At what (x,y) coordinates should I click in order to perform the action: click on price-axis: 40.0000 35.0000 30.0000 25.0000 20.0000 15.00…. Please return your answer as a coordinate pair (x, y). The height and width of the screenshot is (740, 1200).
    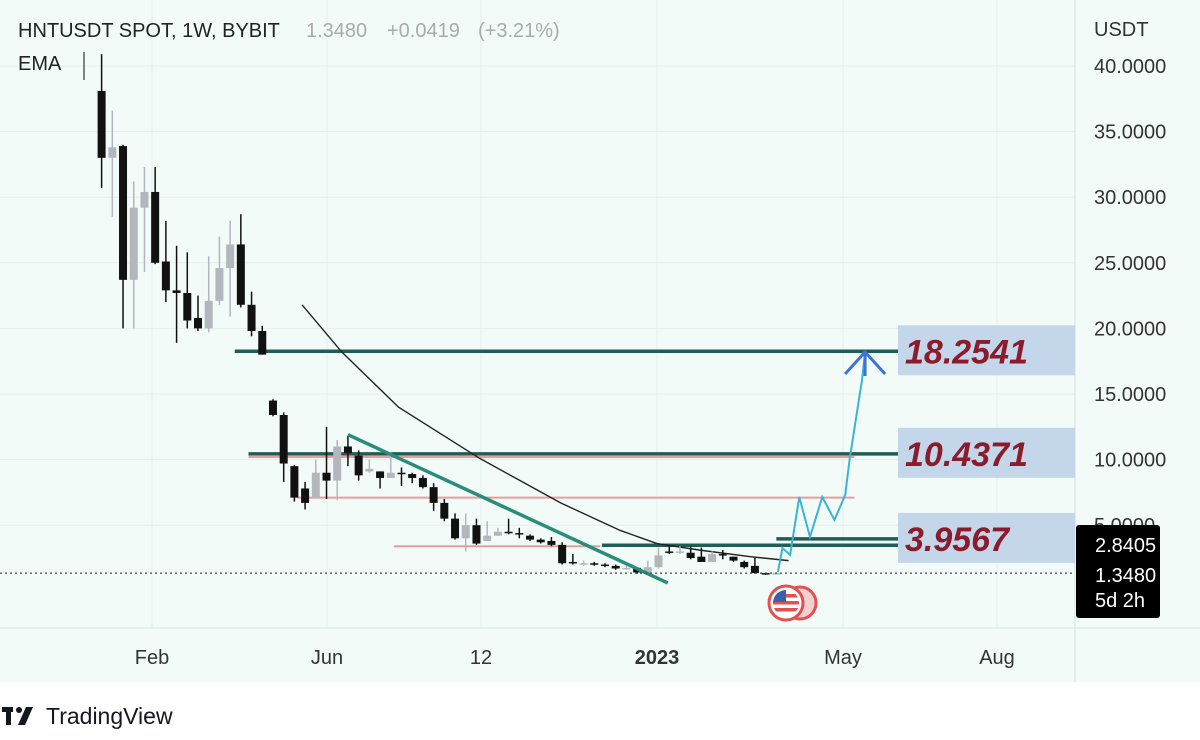
    Looking at the image, I should click on (1130, 296).